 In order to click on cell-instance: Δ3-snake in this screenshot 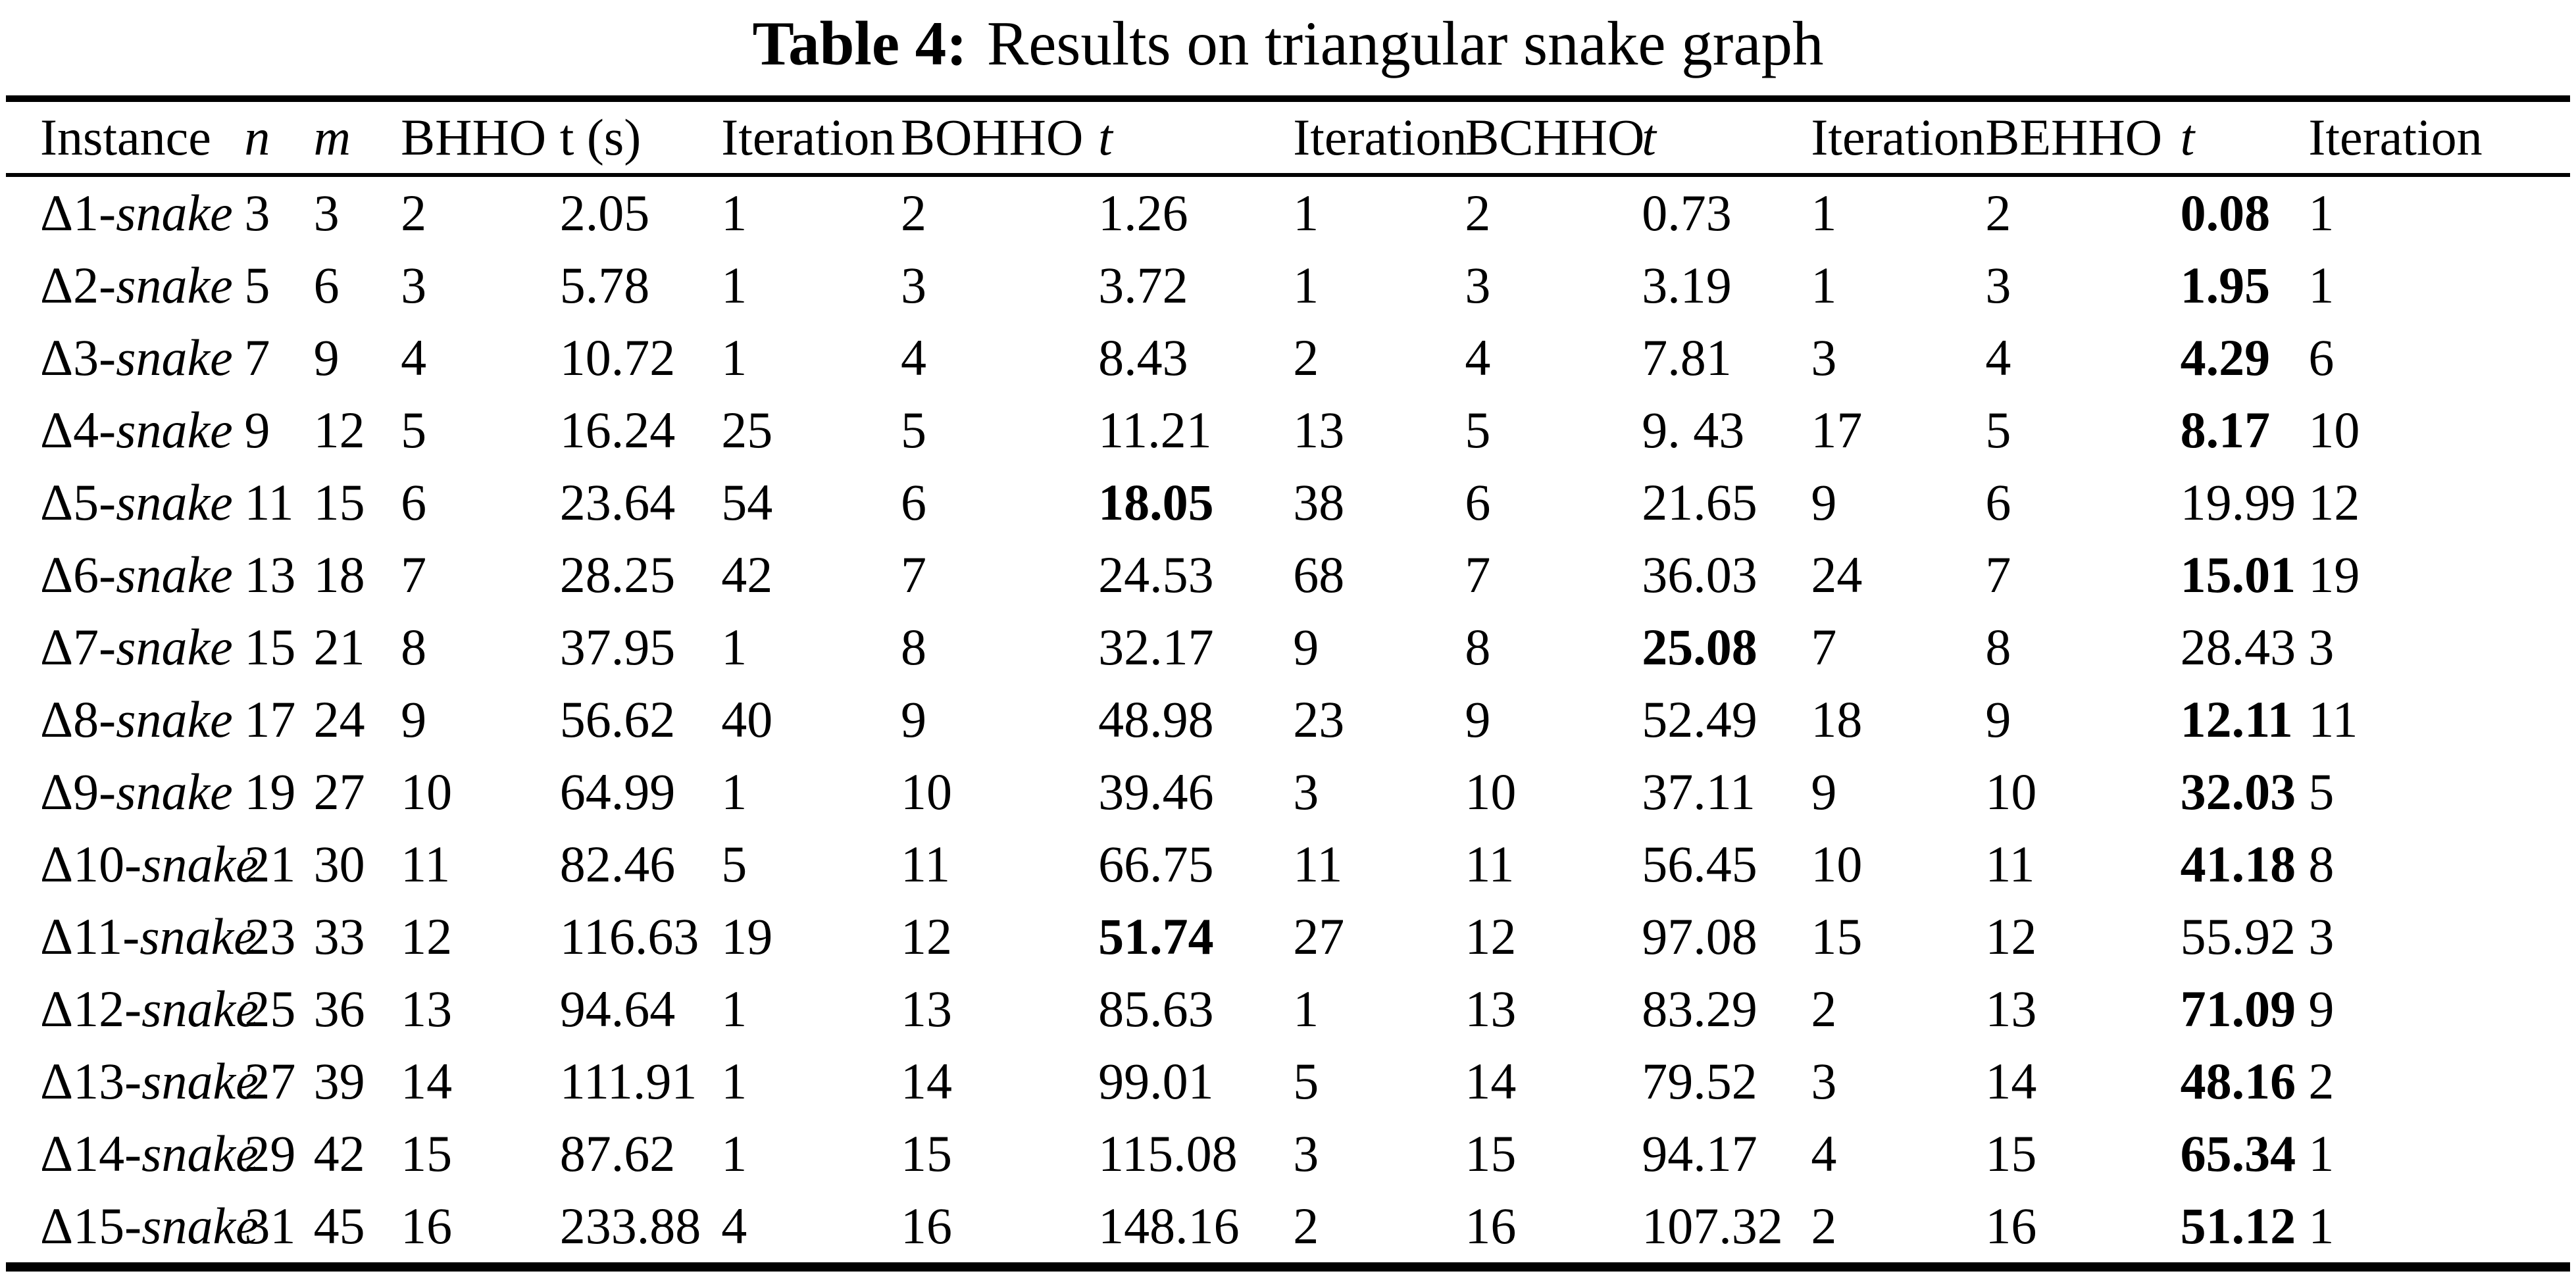, I will do `click(125, 358)`.